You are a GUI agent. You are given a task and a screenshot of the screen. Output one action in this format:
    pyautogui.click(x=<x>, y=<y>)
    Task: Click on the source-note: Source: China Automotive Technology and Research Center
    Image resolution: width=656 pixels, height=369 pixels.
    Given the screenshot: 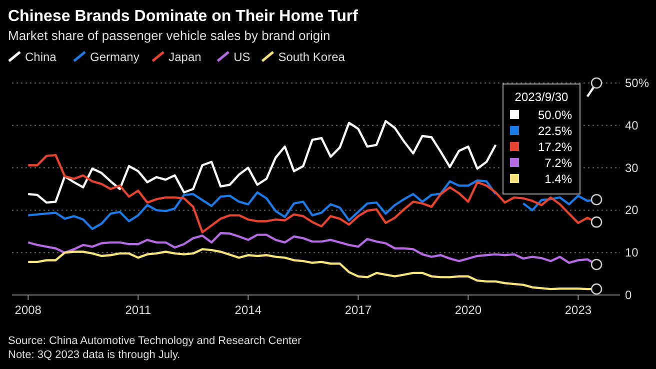 What is the action you would take?
    pyautogui.click(x=155, y=341)
    